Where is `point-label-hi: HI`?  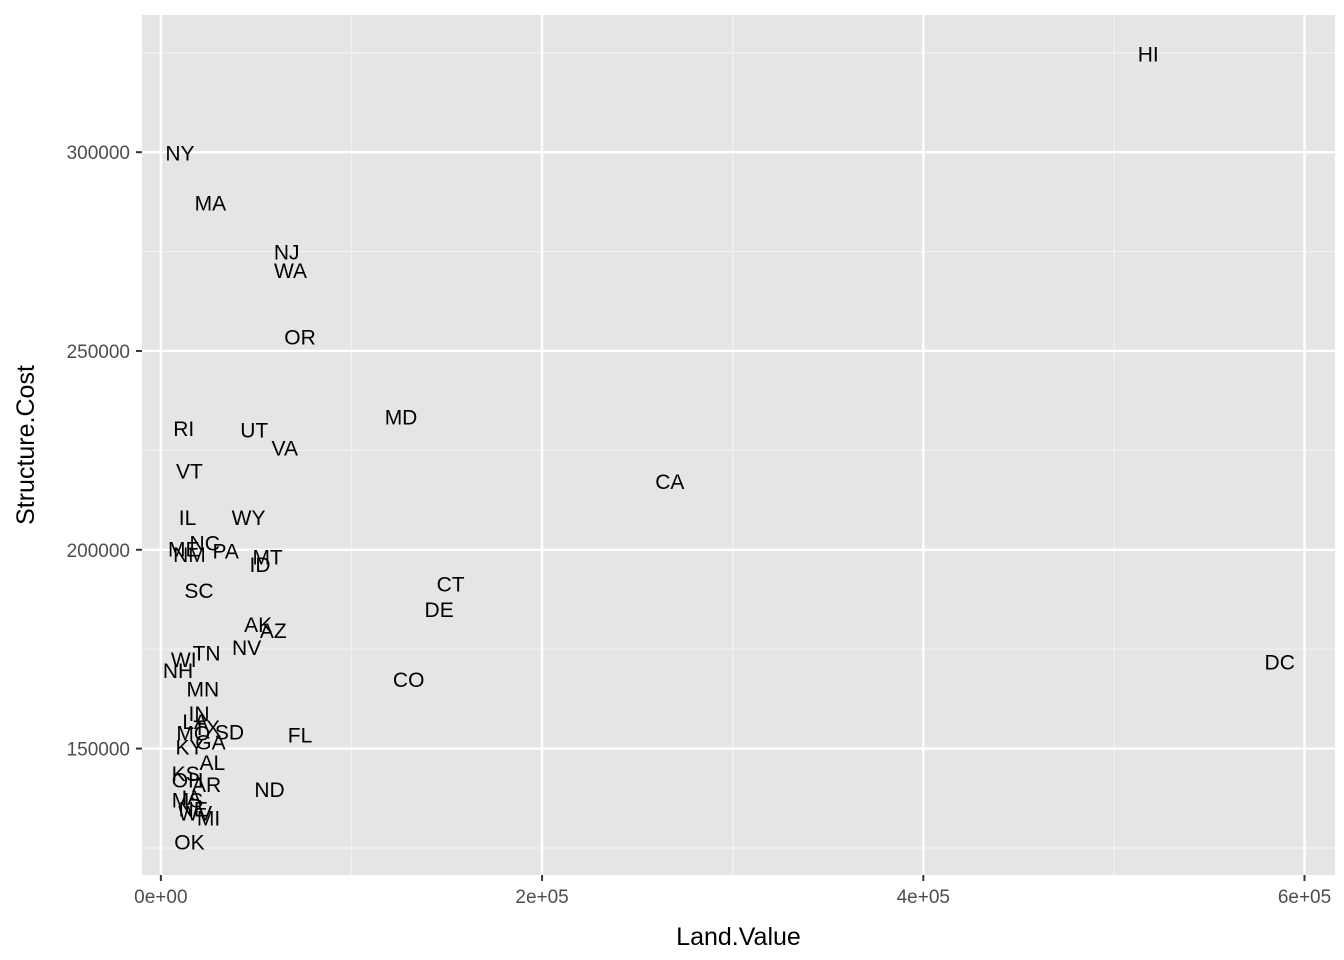
point-label-hi: HI is located at coordinates (1148, 54).